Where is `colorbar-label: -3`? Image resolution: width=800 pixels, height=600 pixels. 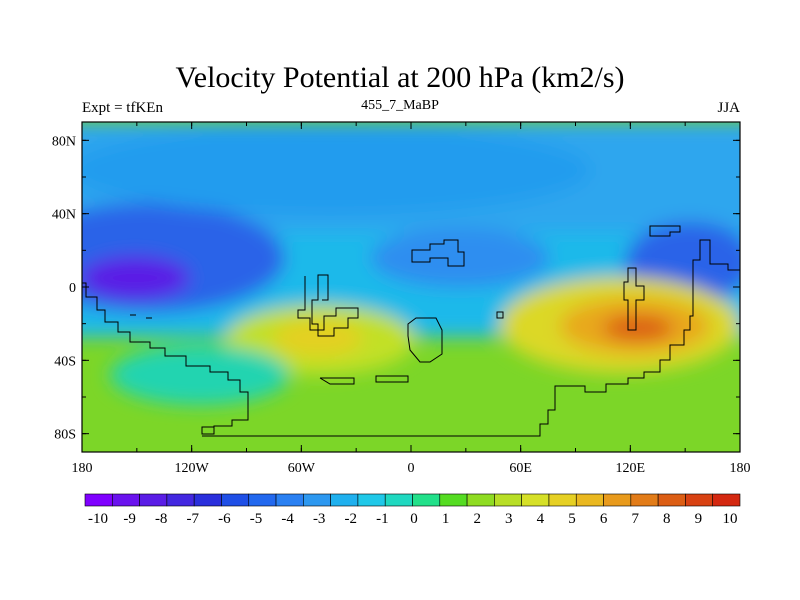
colorbar-label: -3 is located at coordinates (319, 519).